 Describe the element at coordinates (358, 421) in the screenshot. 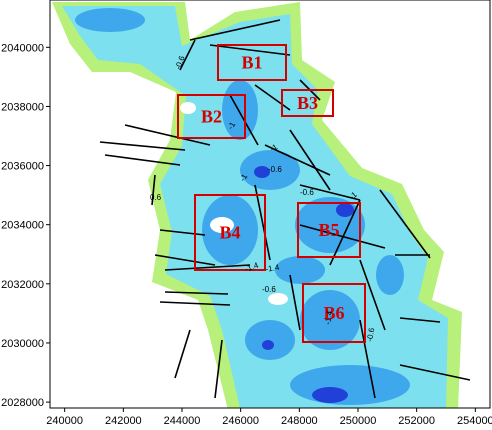

I see `x-tick-label: 250000` at that location.